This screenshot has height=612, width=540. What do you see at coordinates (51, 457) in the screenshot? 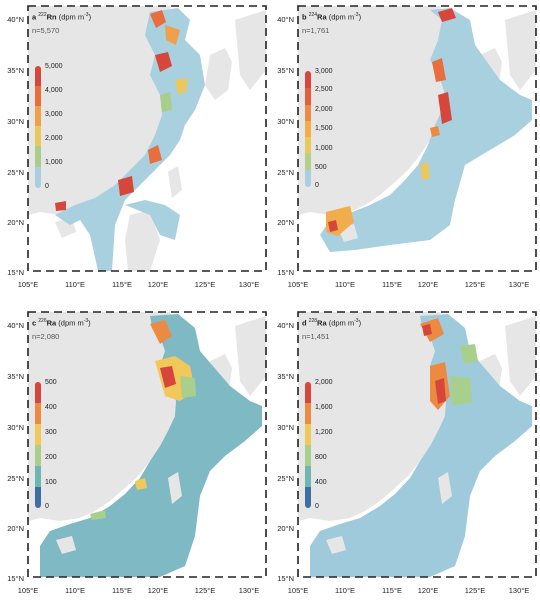
I see `colorbar-tick: 200` at bounding box center [51, 457].